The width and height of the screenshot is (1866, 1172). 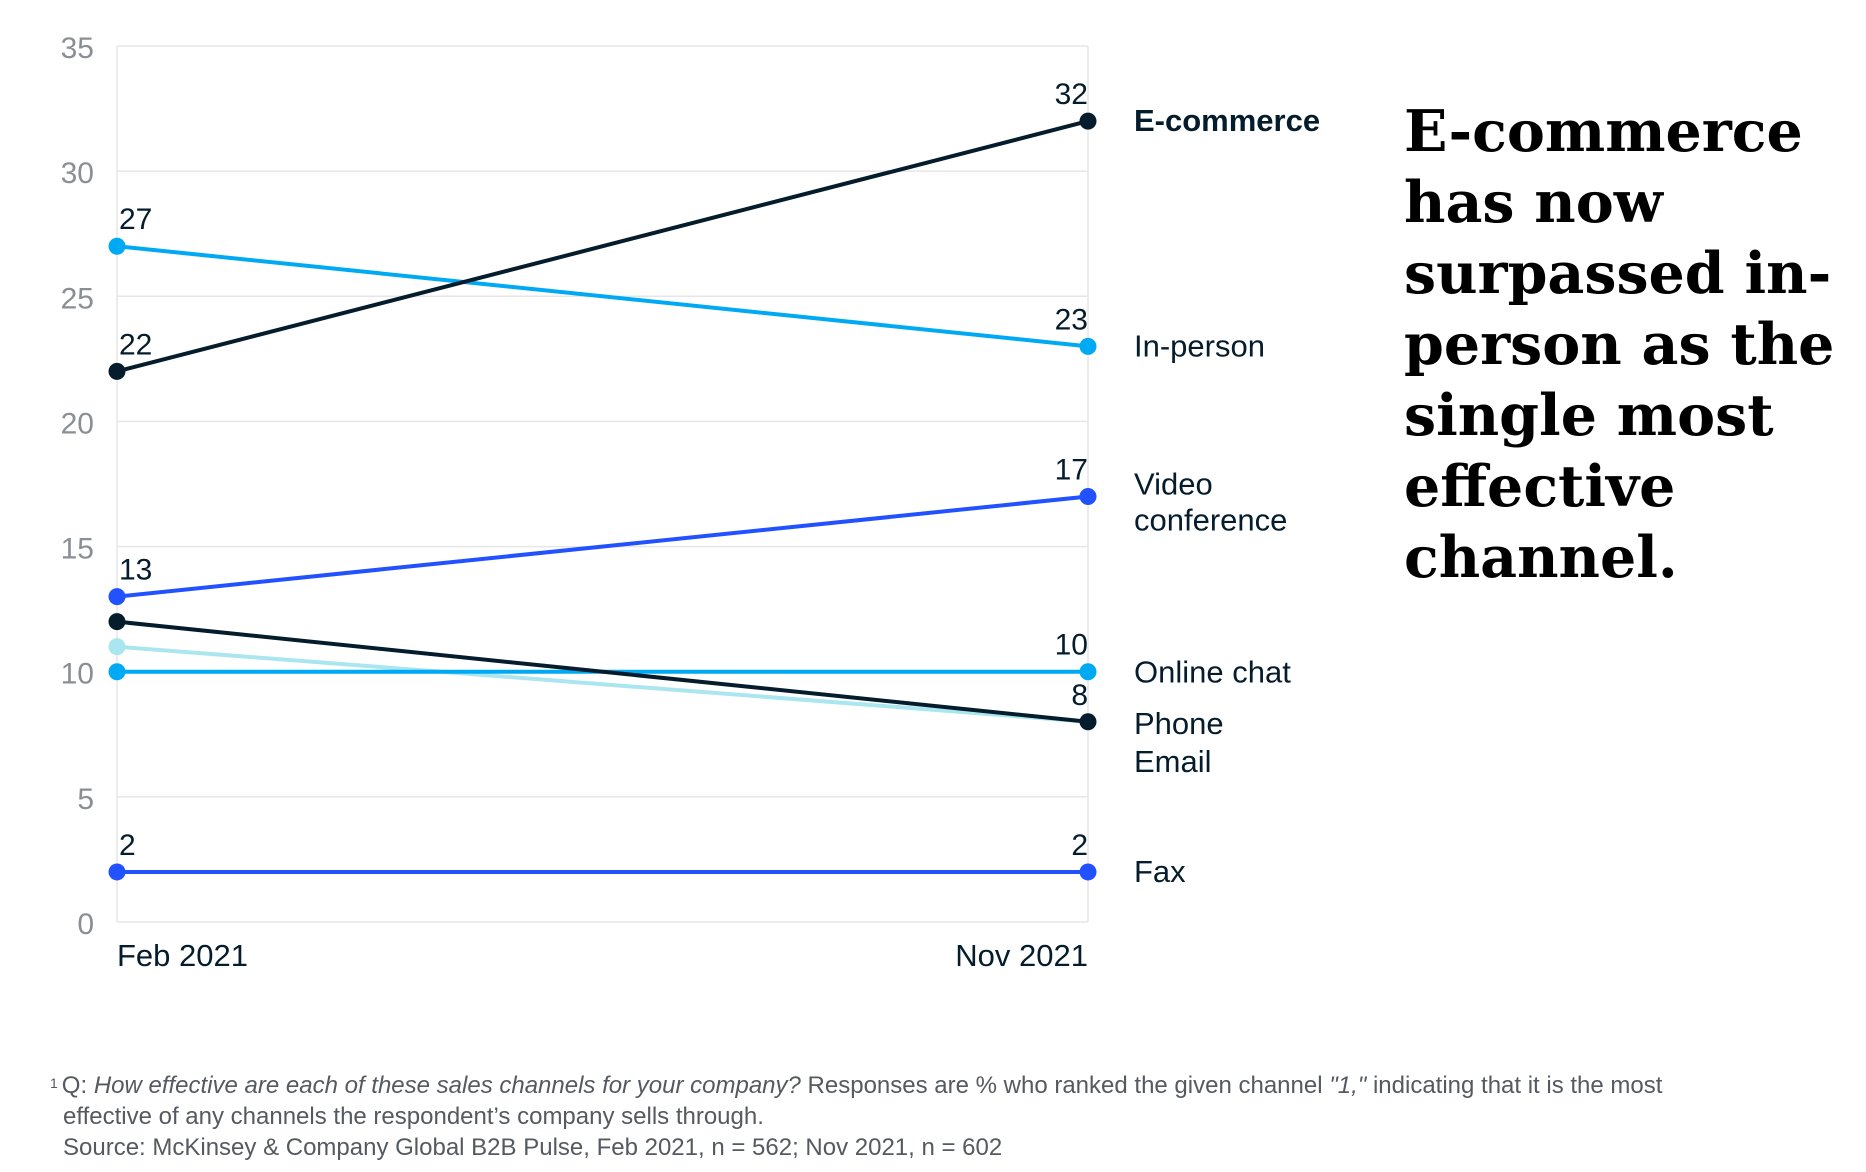 What do you see at coordinates (602, 296) in the screenshot?
I see `series-line-in-person` at bounding box center [602, 296].